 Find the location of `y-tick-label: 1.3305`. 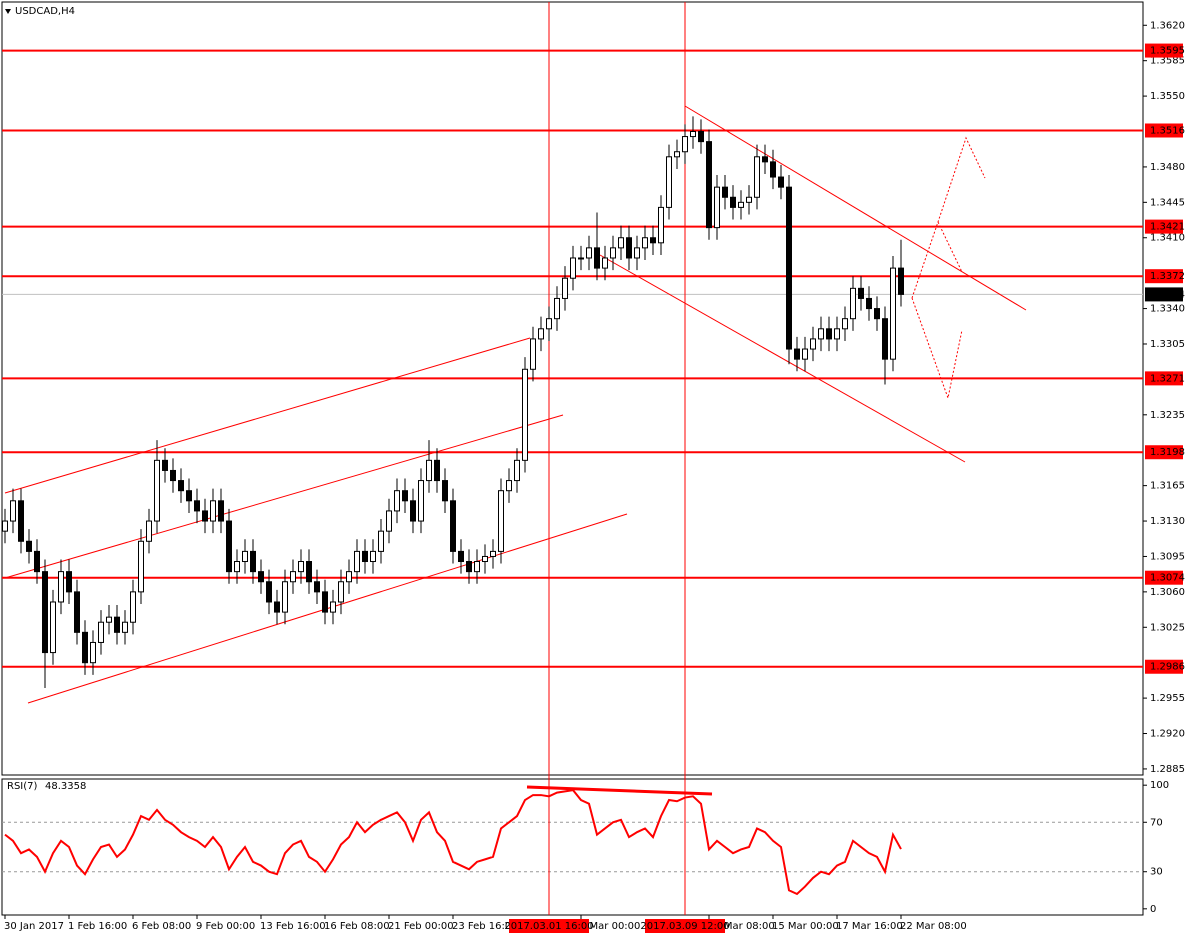

y-tick-label: 1.3305 is located at coordinates (1167, 344).